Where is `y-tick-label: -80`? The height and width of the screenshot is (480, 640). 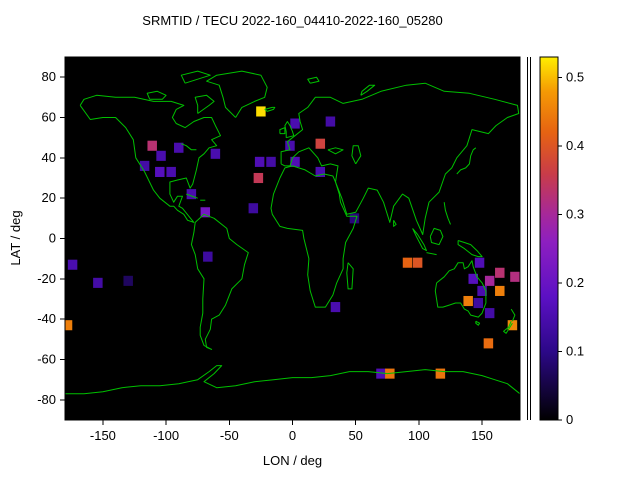
y-tick-label: -80 is located at coordinates (46, 399).